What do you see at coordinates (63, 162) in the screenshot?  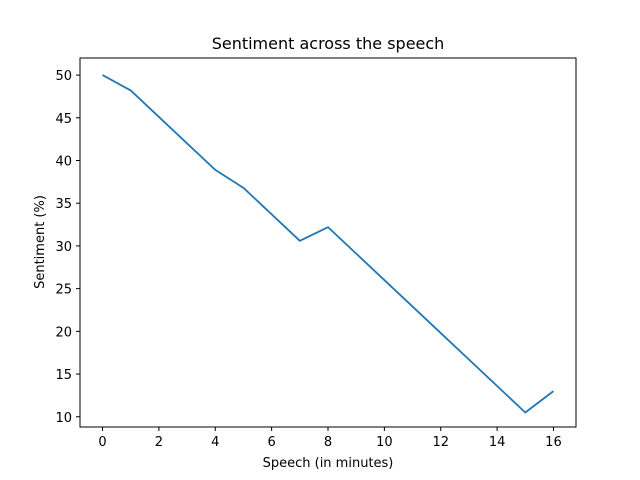 I see `y-tick-label: 40` at bounding box center [63, 162].